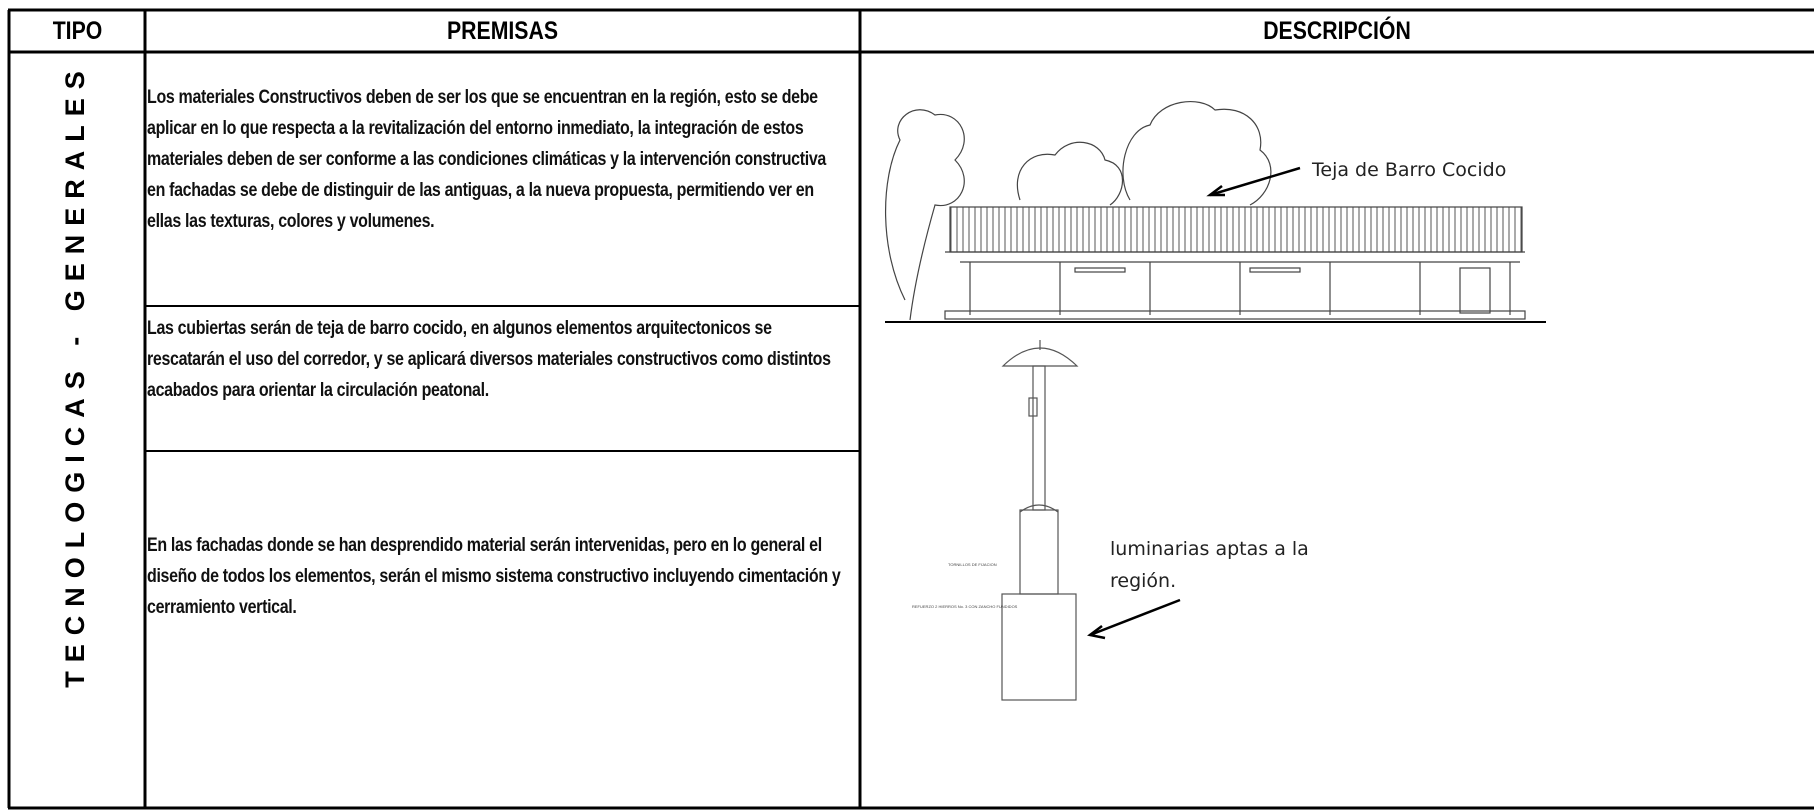  Describe the element at coordinates (972, 564) in the screenshot. I see `lamp-detail: TORNILLOS DE FIJACION` at that location.